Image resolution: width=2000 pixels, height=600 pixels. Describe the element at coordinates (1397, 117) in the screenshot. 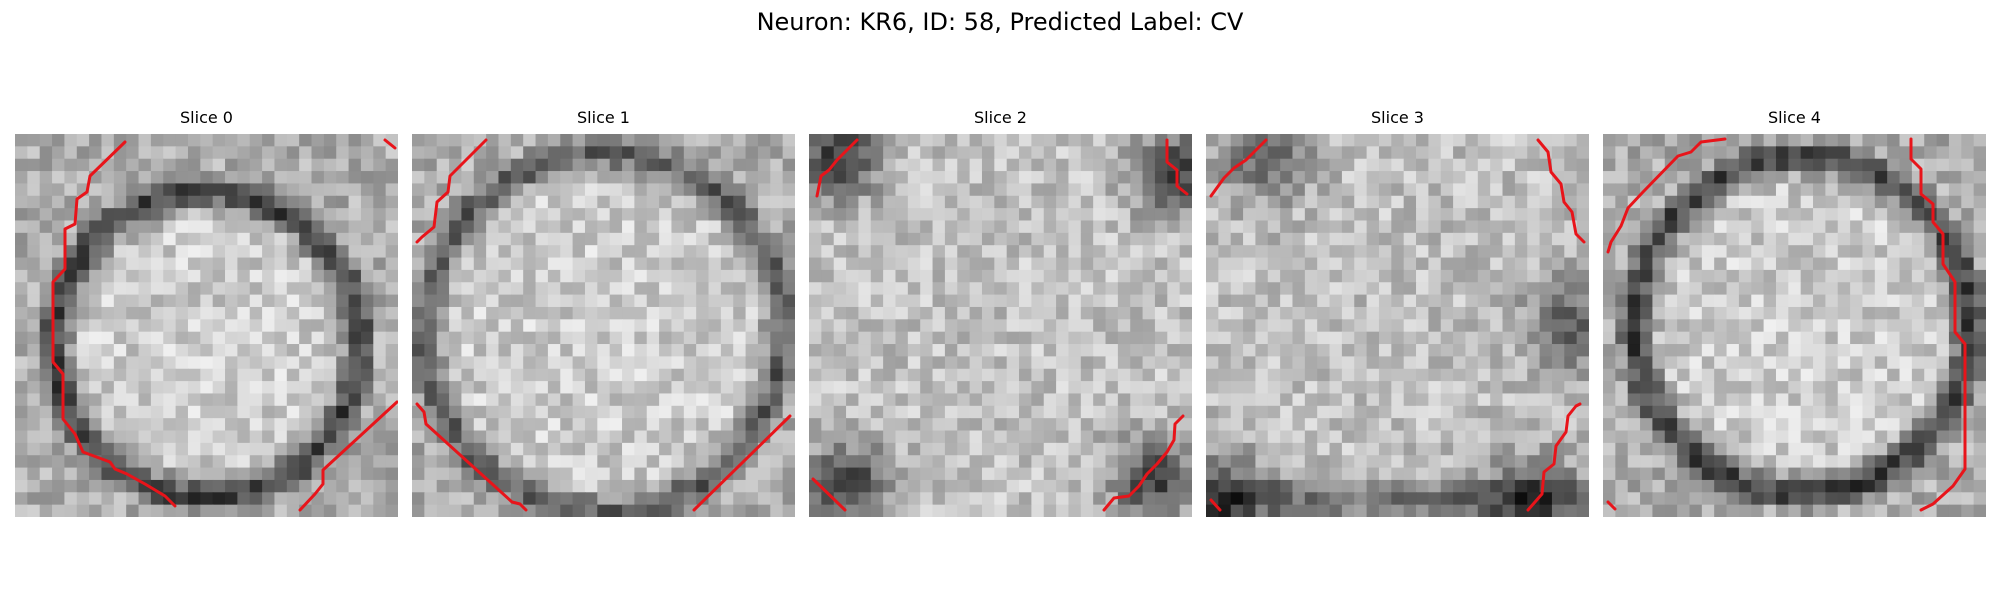

I see `slice-title-3: Slice 3` at that location.